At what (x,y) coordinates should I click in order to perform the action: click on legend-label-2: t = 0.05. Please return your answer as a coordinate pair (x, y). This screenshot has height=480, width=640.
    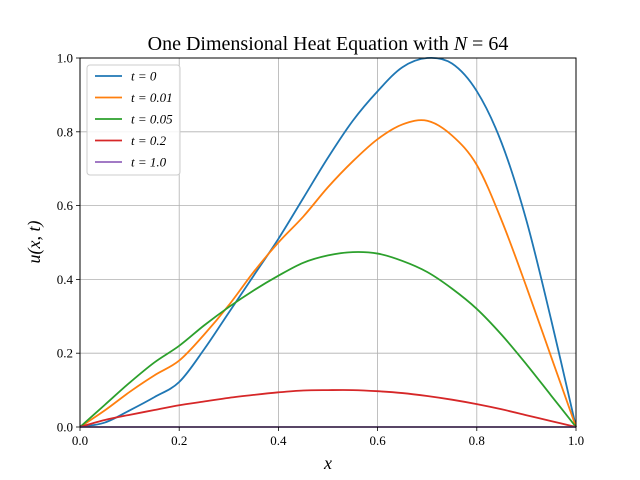
    Looking at the image, I should click on (152, 119).